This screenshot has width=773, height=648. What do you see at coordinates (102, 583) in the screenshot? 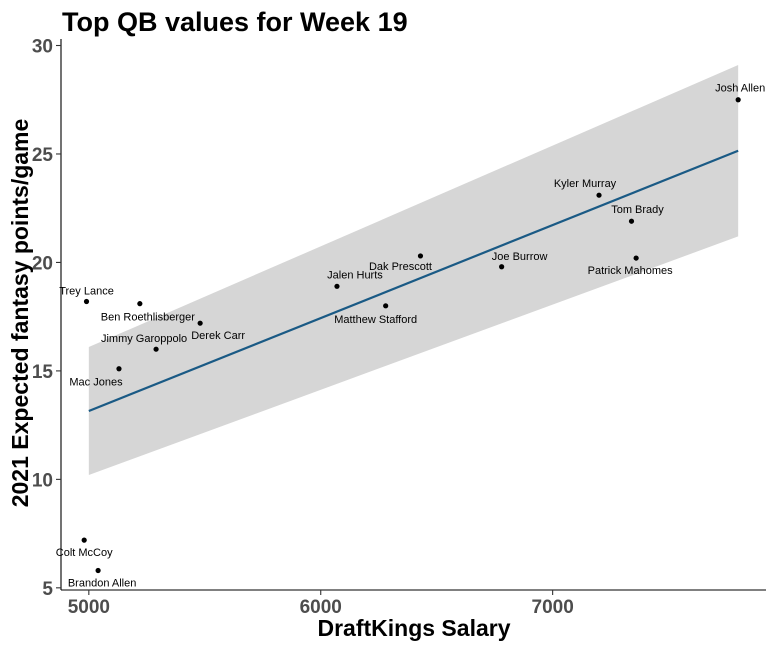
I see `point-label: Brandon Allen` at bounding box center [102, 583].